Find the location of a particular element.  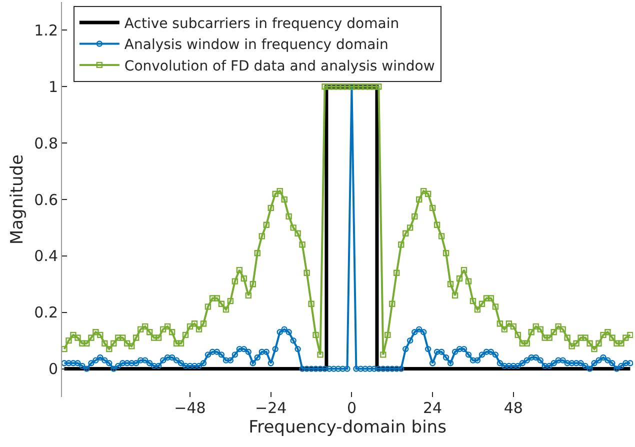

legend-label: Analysis window in frequency domain is located at coordinates (256, 45).